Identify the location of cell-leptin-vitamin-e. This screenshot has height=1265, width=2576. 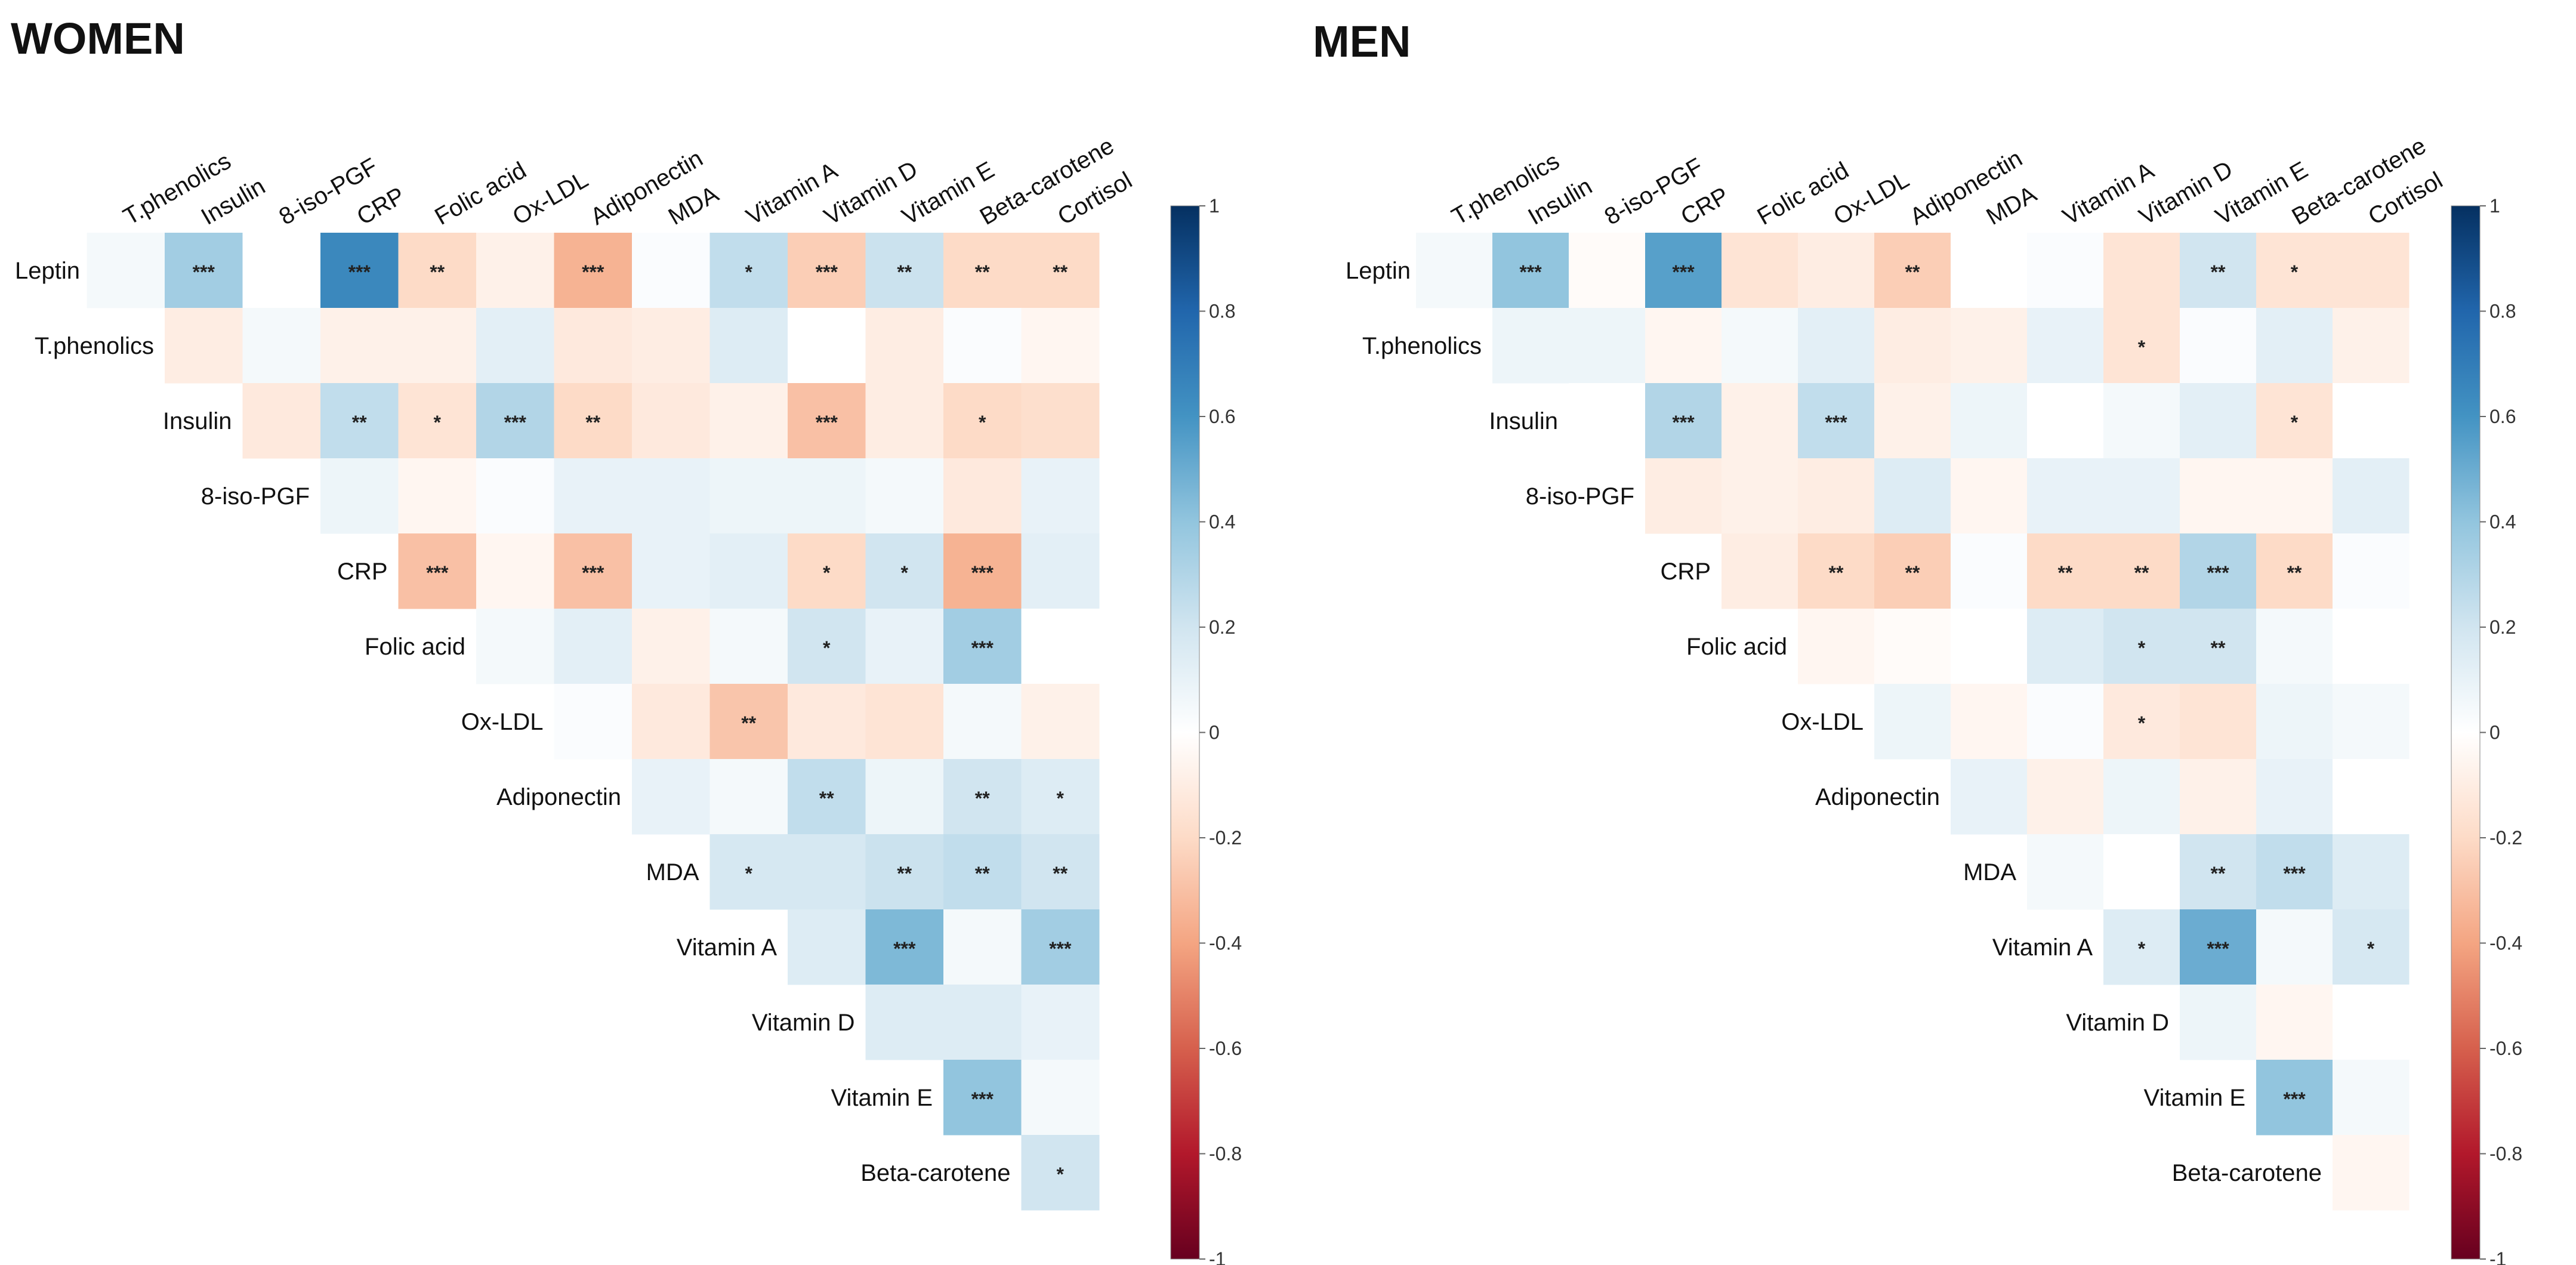
(2219, 270).